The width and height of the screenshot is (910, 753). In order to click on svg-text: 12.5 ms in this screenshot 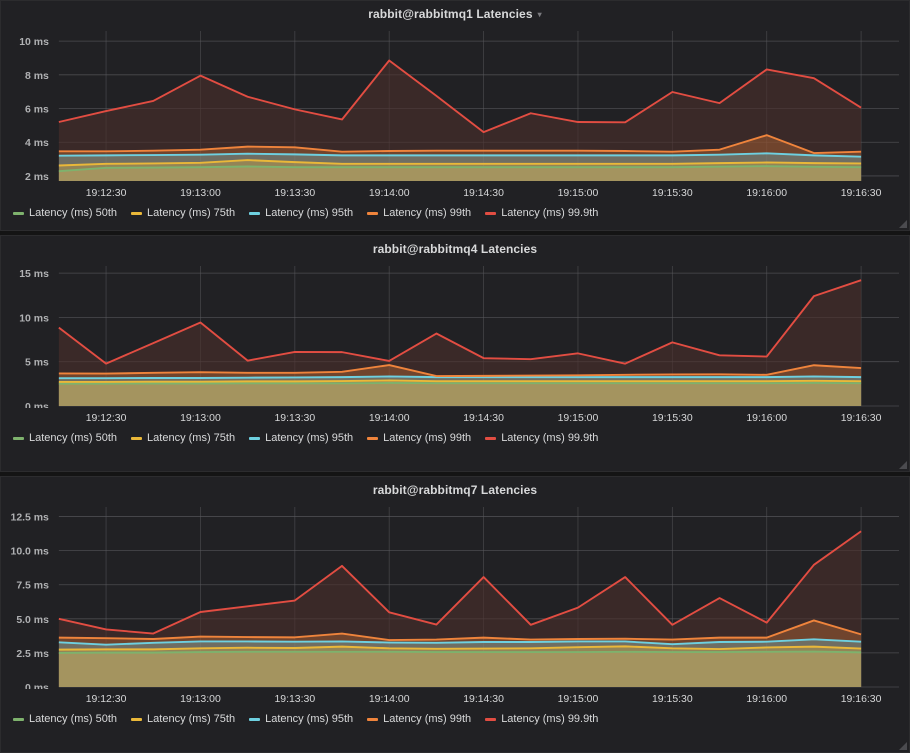, I will do `click(30, 518)`.